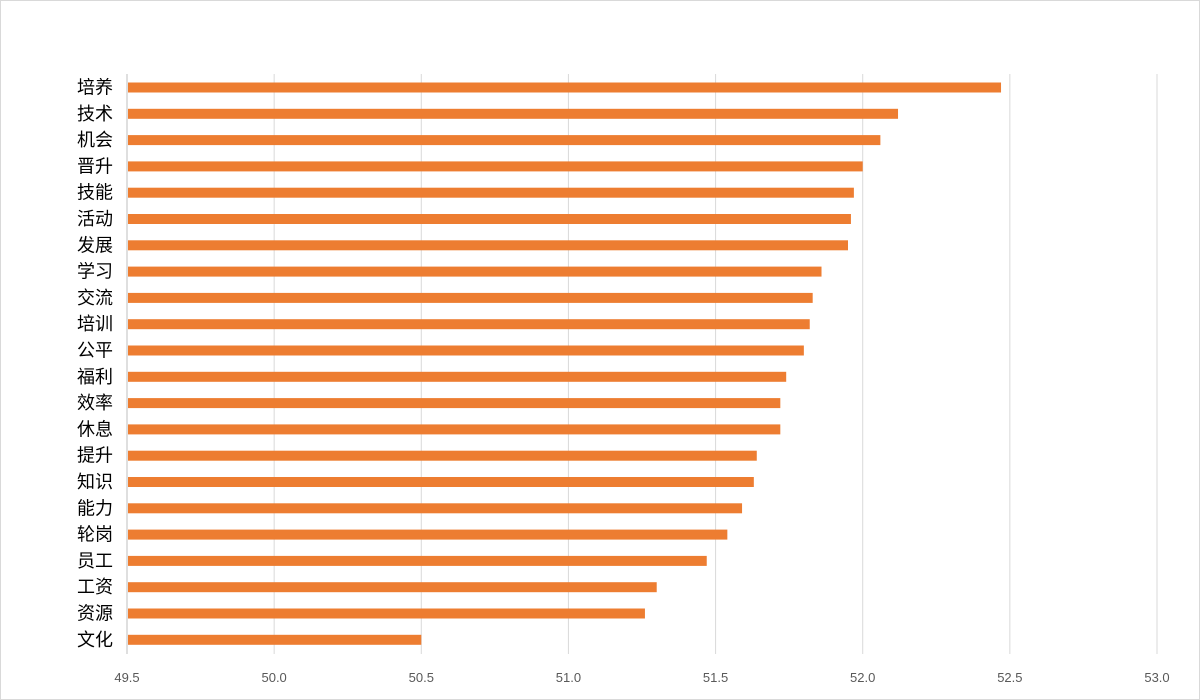 The width and height of the screenshot is (1200, 700). I want to click on category-label: 培养, so click(95, 88).